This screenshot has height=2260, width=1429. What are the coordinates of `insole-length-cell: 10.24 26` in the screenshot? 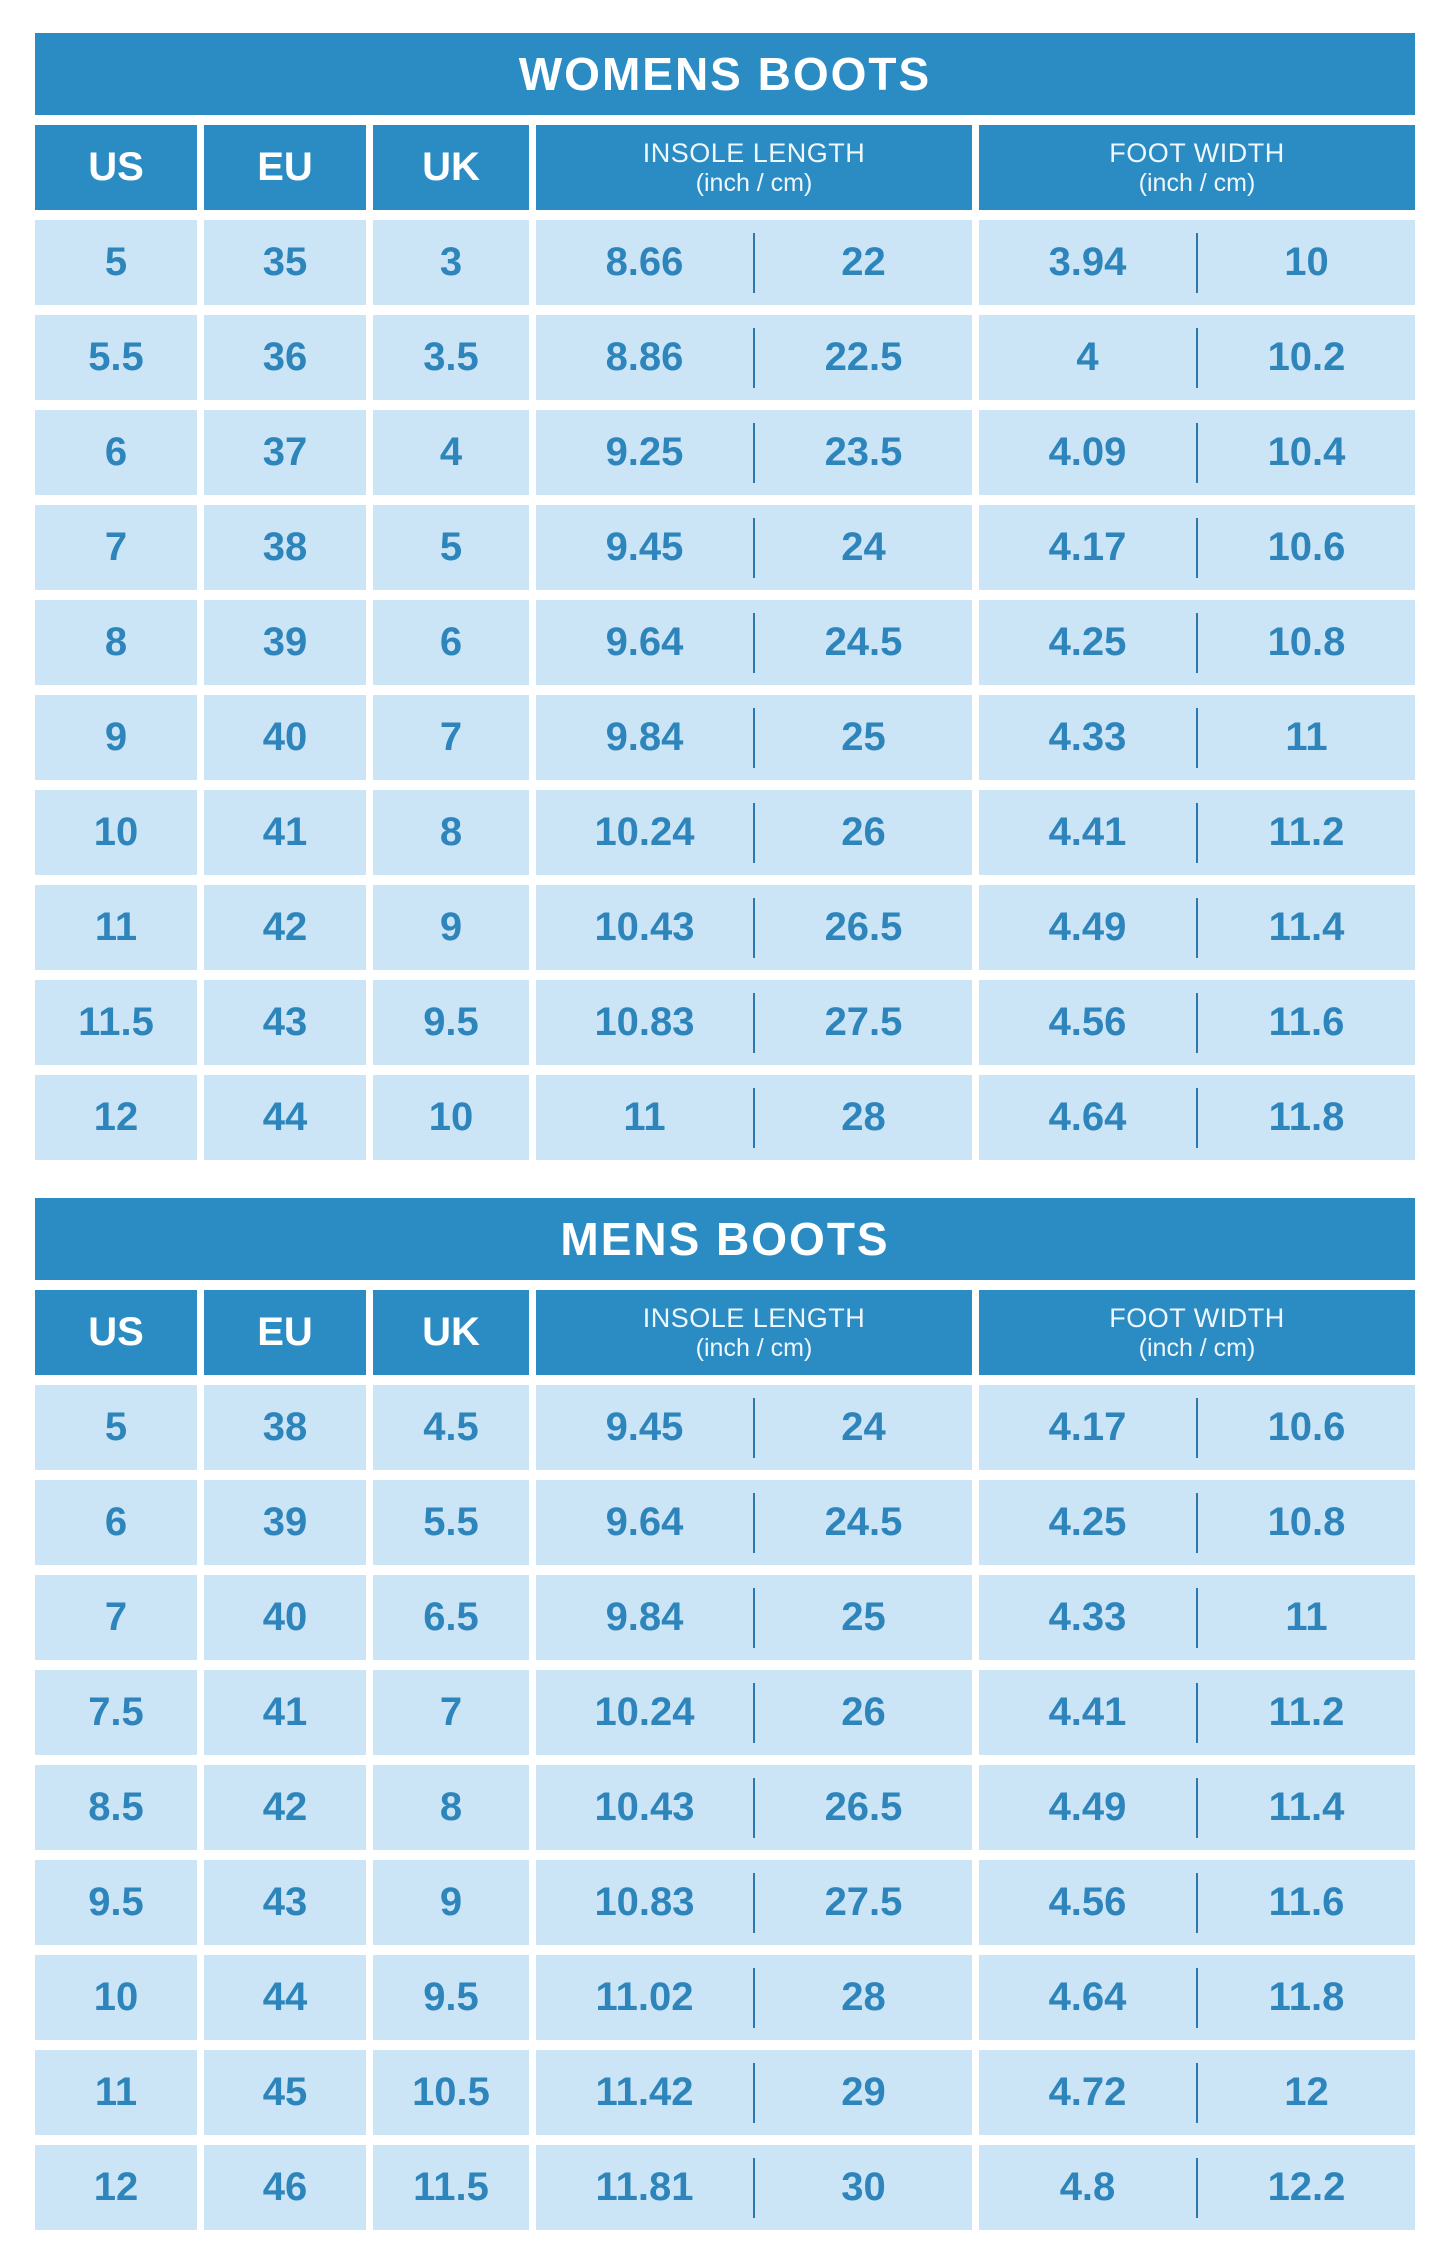 It's located at (754, 832).